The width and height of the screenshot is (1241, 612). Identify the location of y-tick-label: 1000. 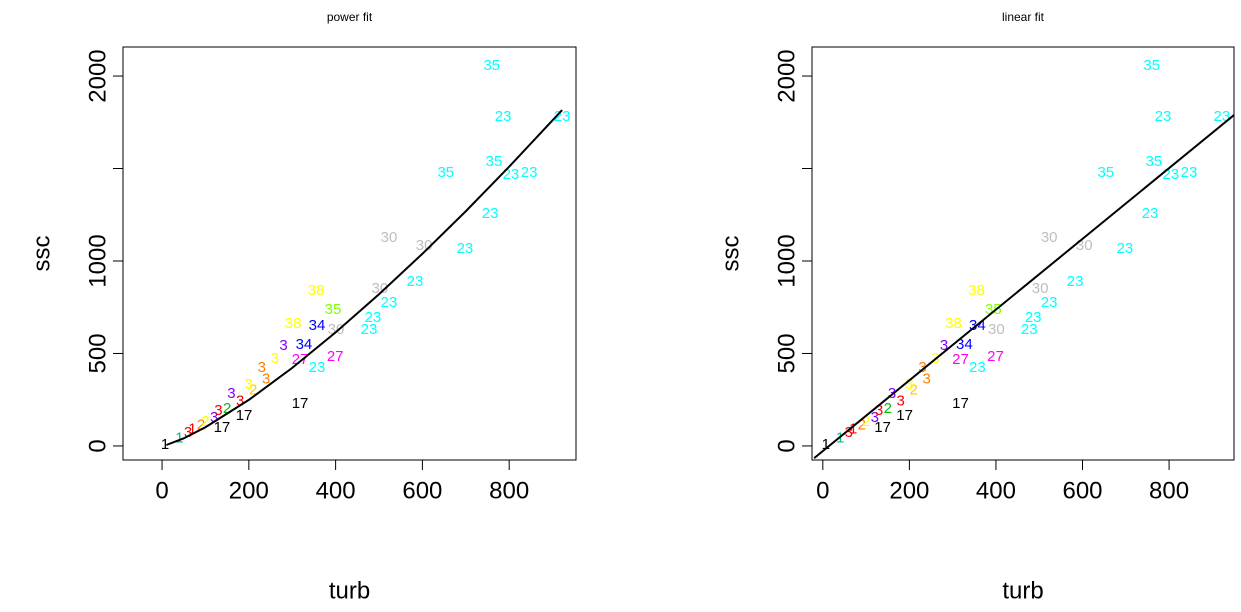
(786, 260).